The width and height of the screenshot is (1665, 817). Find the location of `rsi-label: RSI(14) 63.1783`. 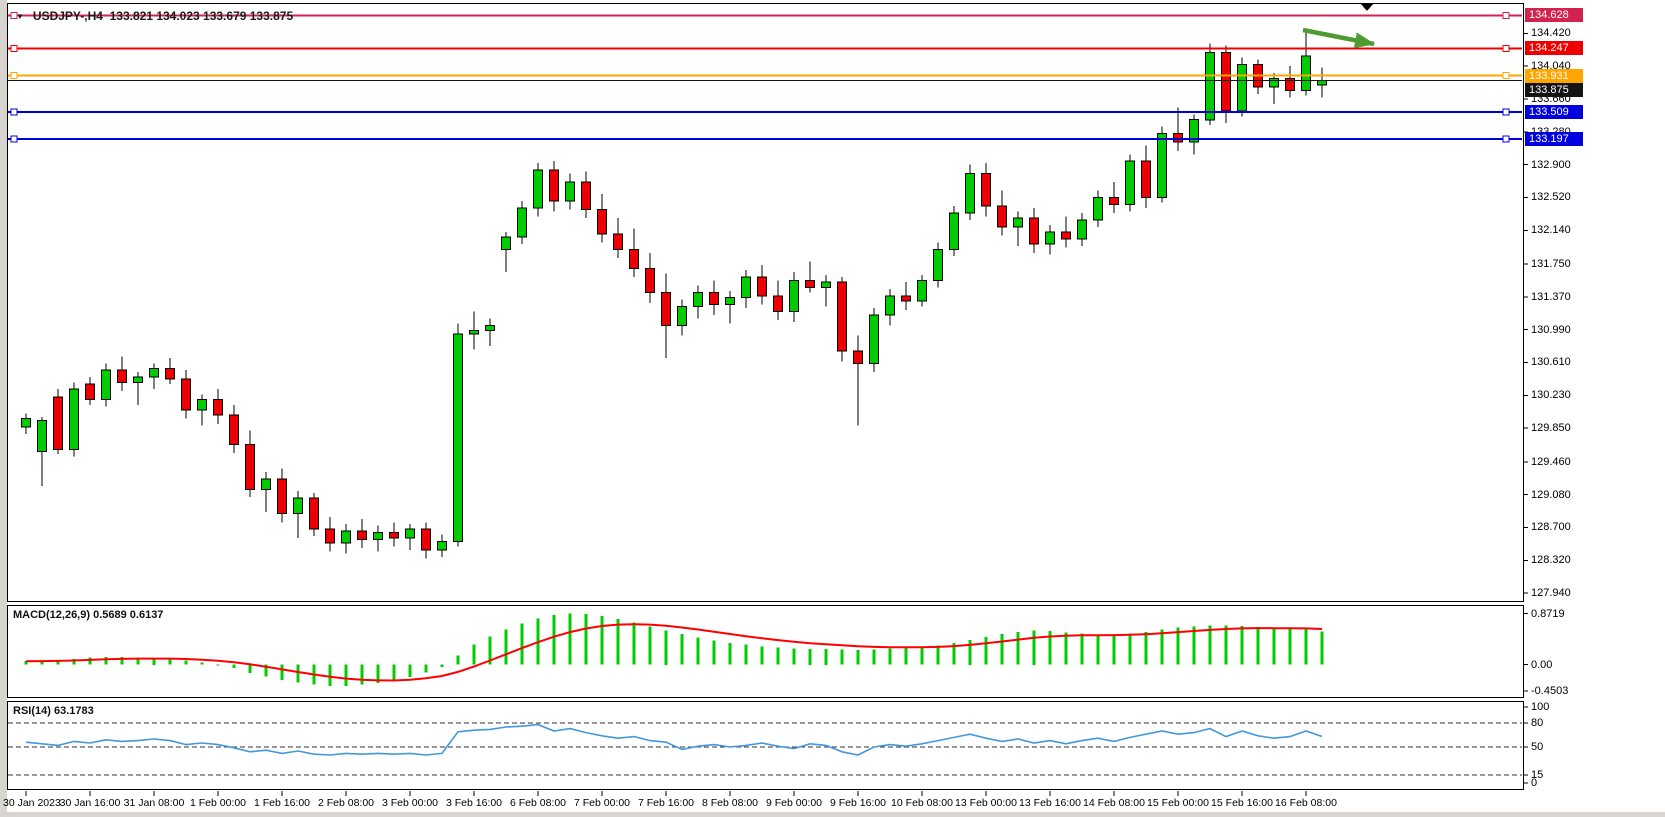

rsi-label: RSI(14) 63.1783 is located at coordinates (53, 711).